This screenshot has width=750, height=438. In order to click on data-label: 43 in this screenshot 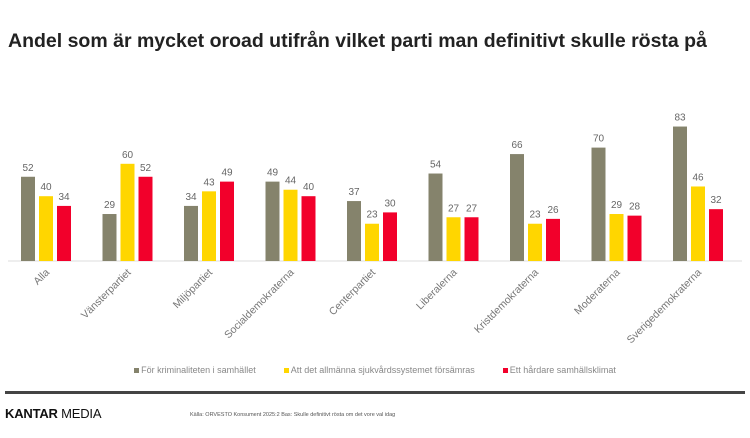, I will do `click(209, 182)`.